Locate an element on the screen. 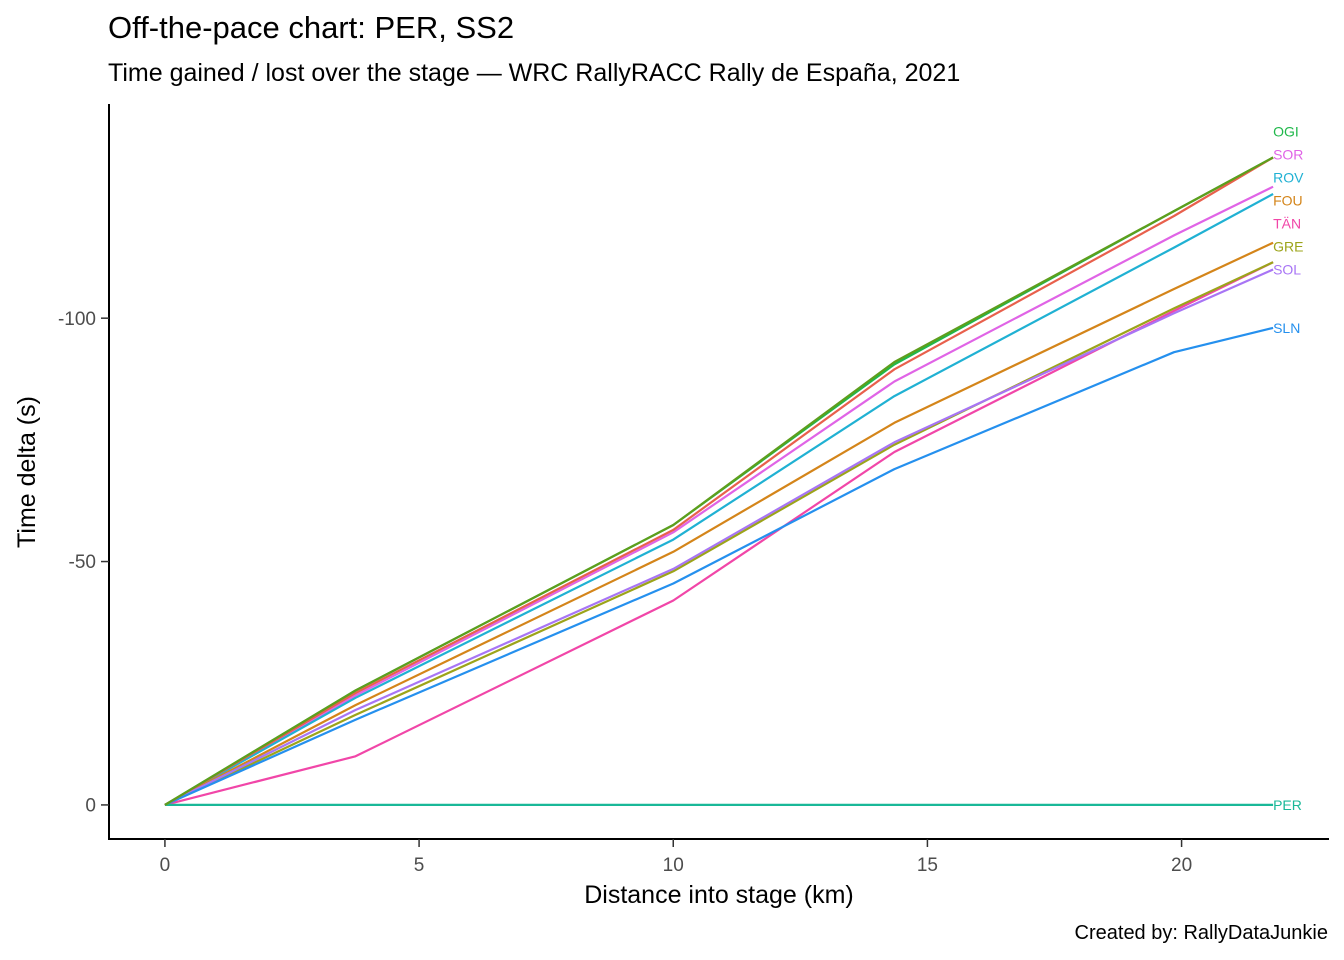 This screenshot has width=1344, height=960. x-axis-title: Distance into stage (km) is located at coordinates (719, 895).